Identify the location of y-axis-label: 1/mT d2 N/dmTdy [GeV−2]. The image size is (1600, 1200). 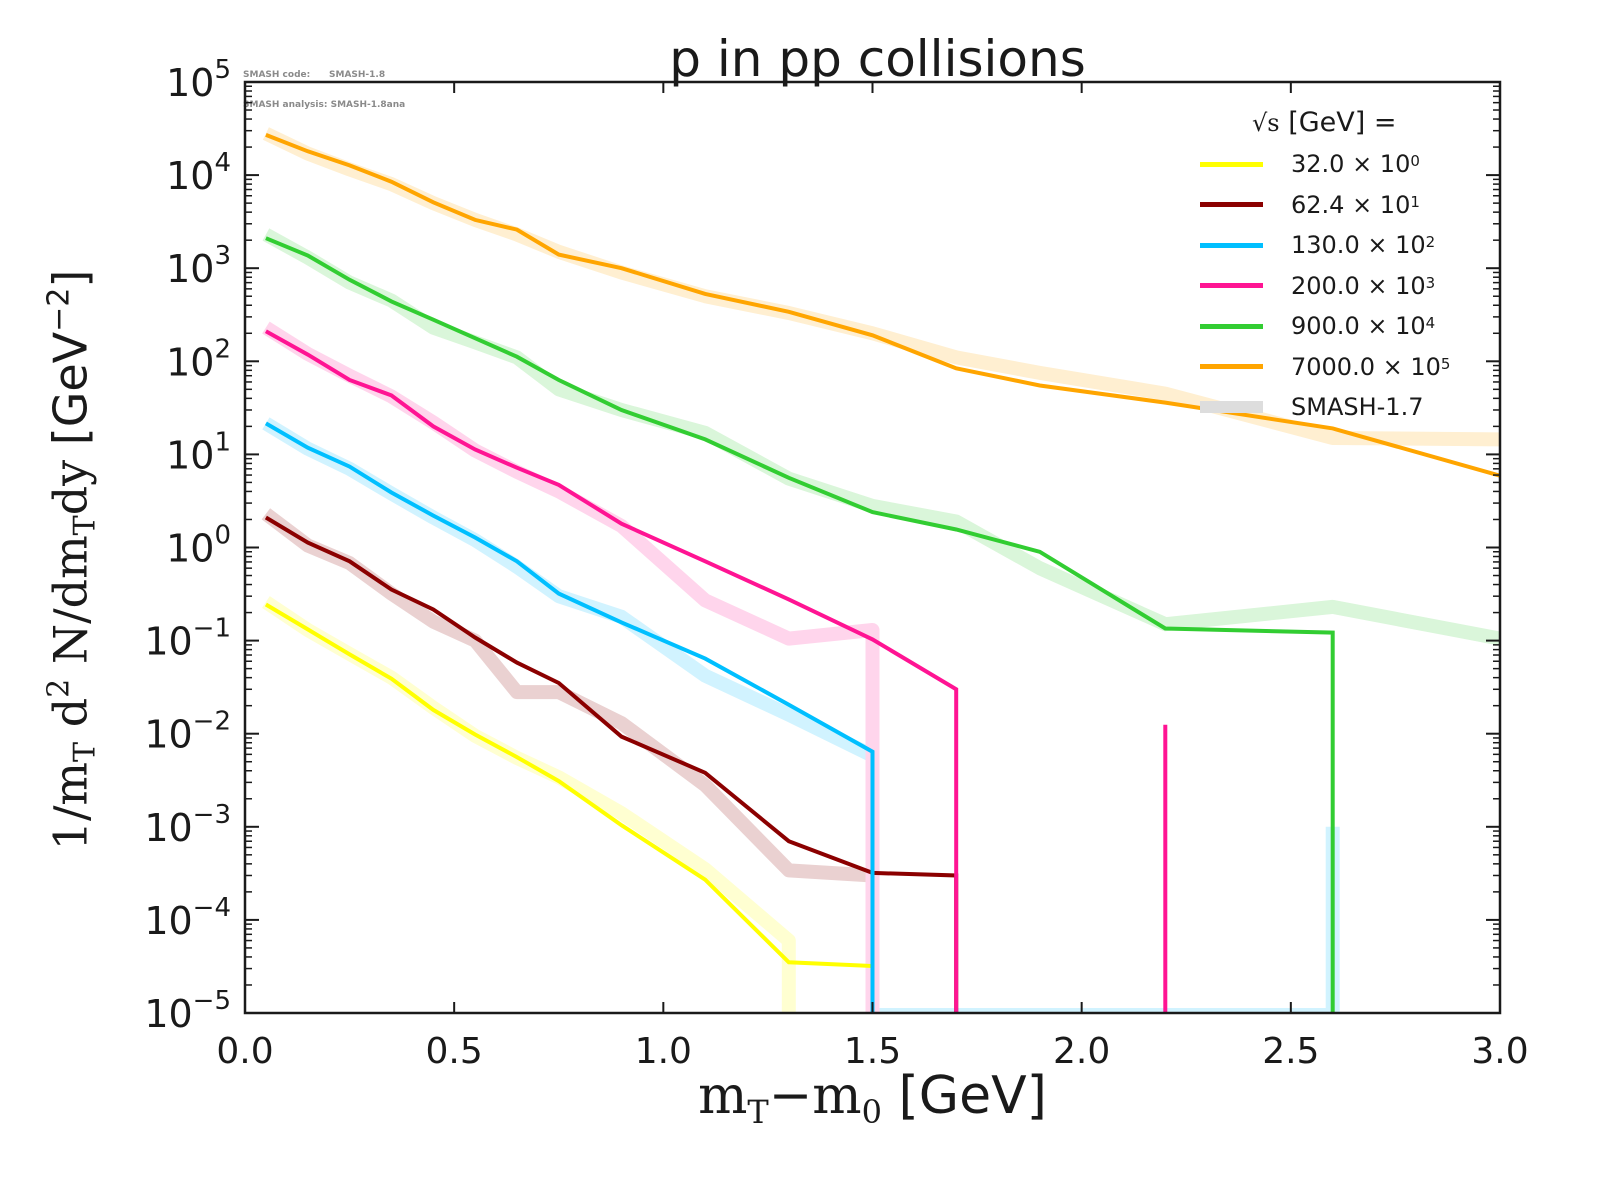
(72, 560).